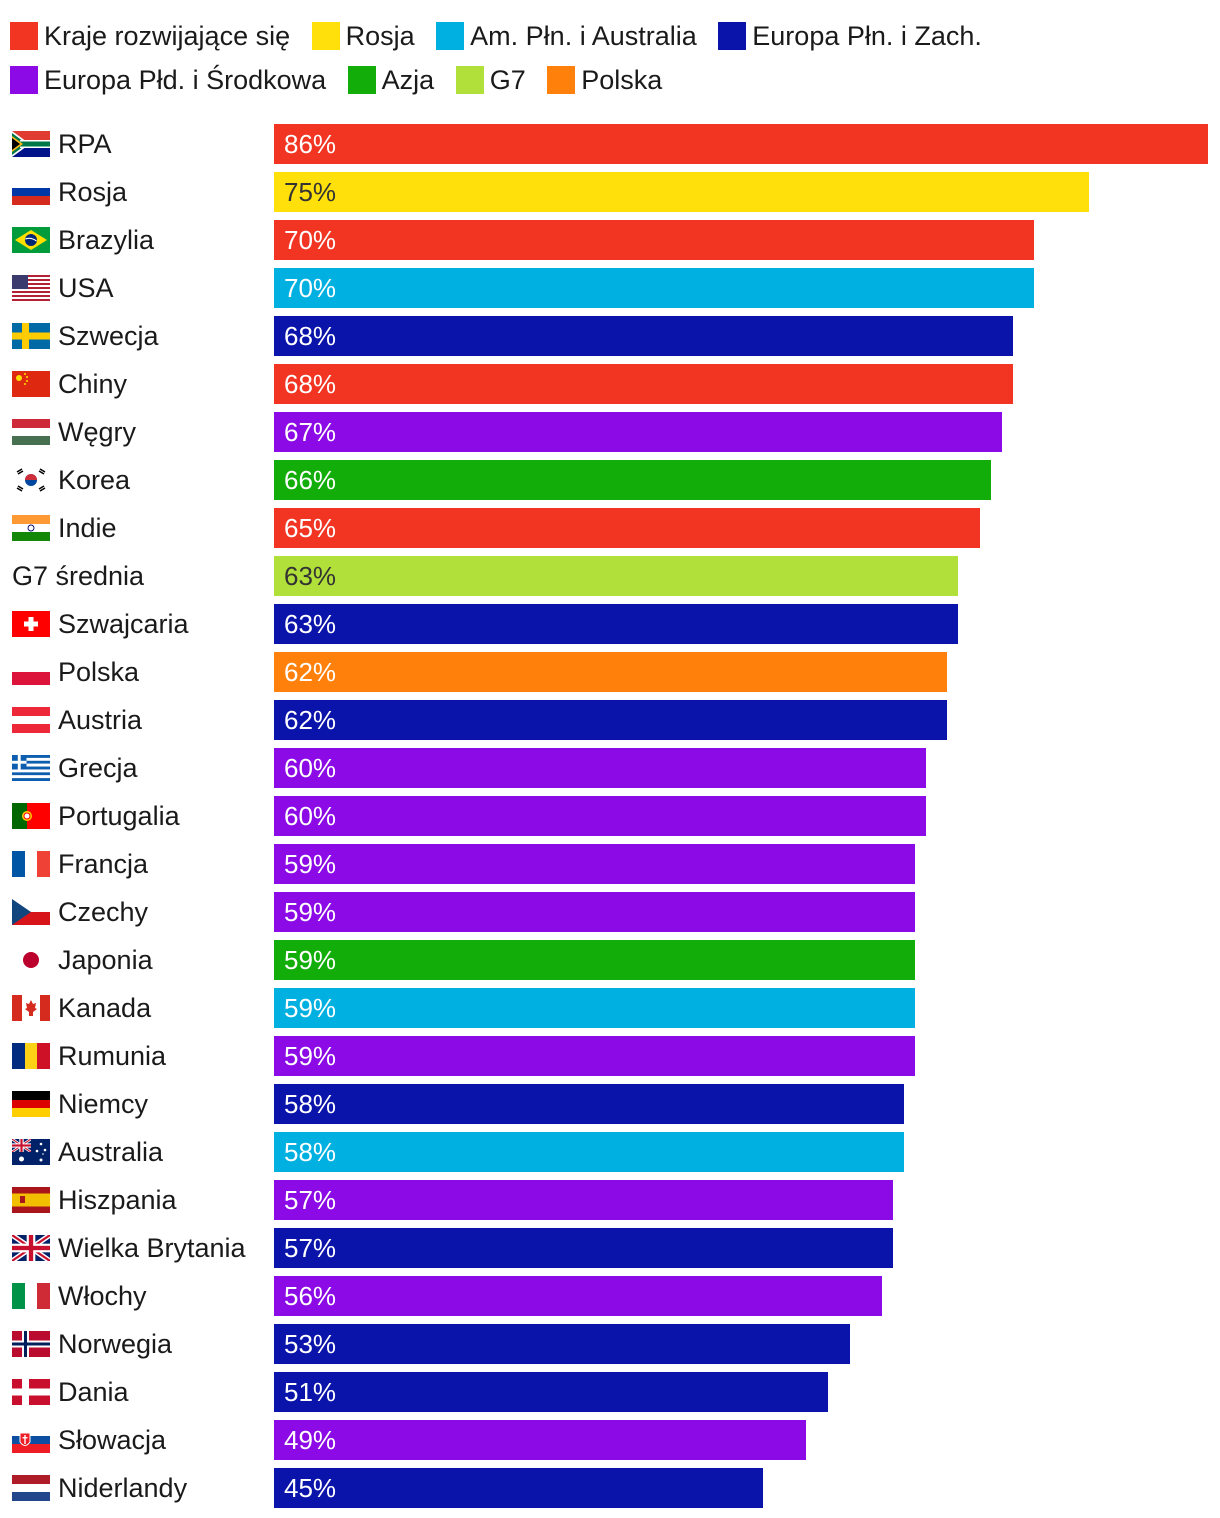 This screenshot has height=1518, width=1220. I want to click on category-label: RPA, so click(85, 144).